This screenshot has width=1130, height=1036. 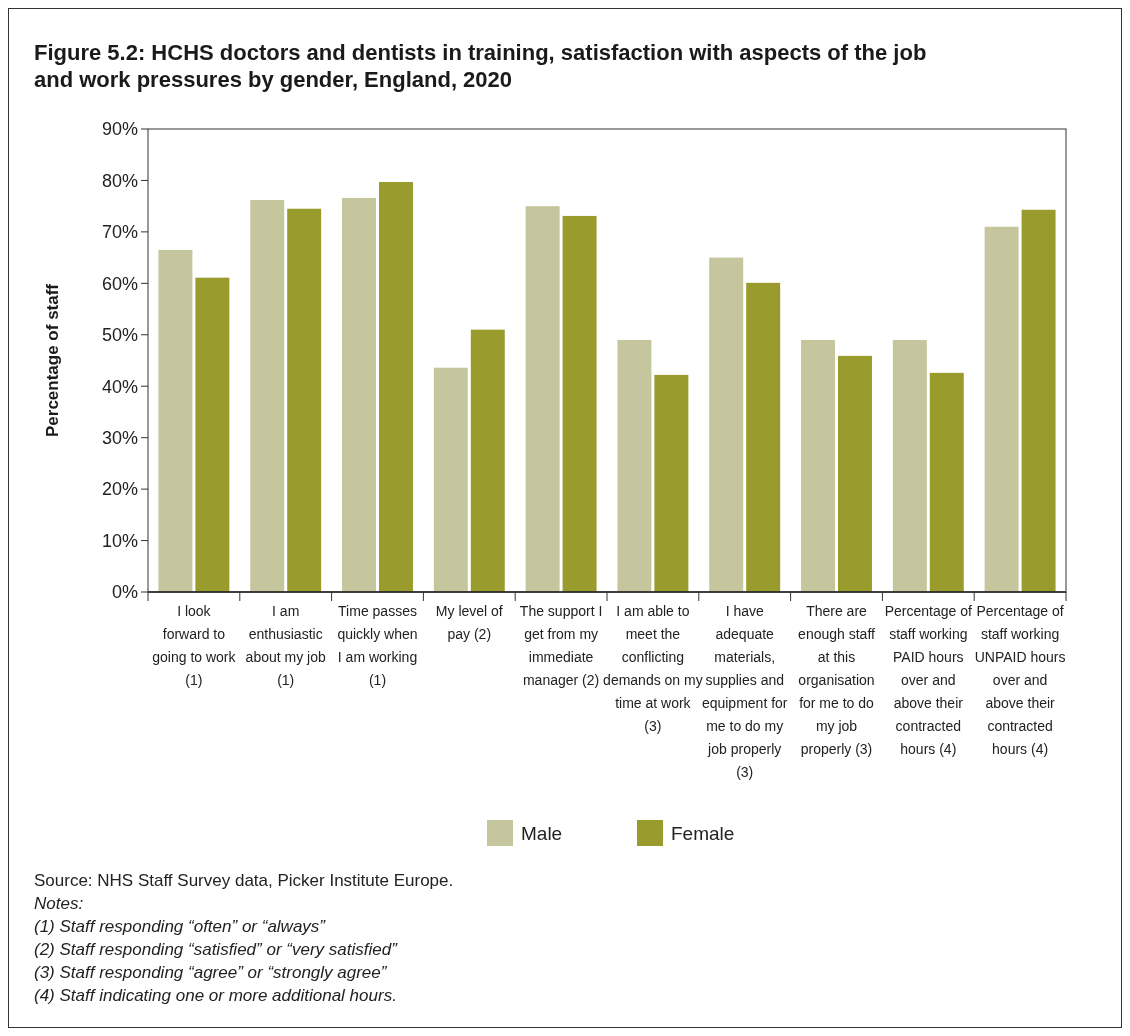 I want to click on text: (2) Staff responding “satisfied” or “very satisfied”, so click(x=216, y=949).